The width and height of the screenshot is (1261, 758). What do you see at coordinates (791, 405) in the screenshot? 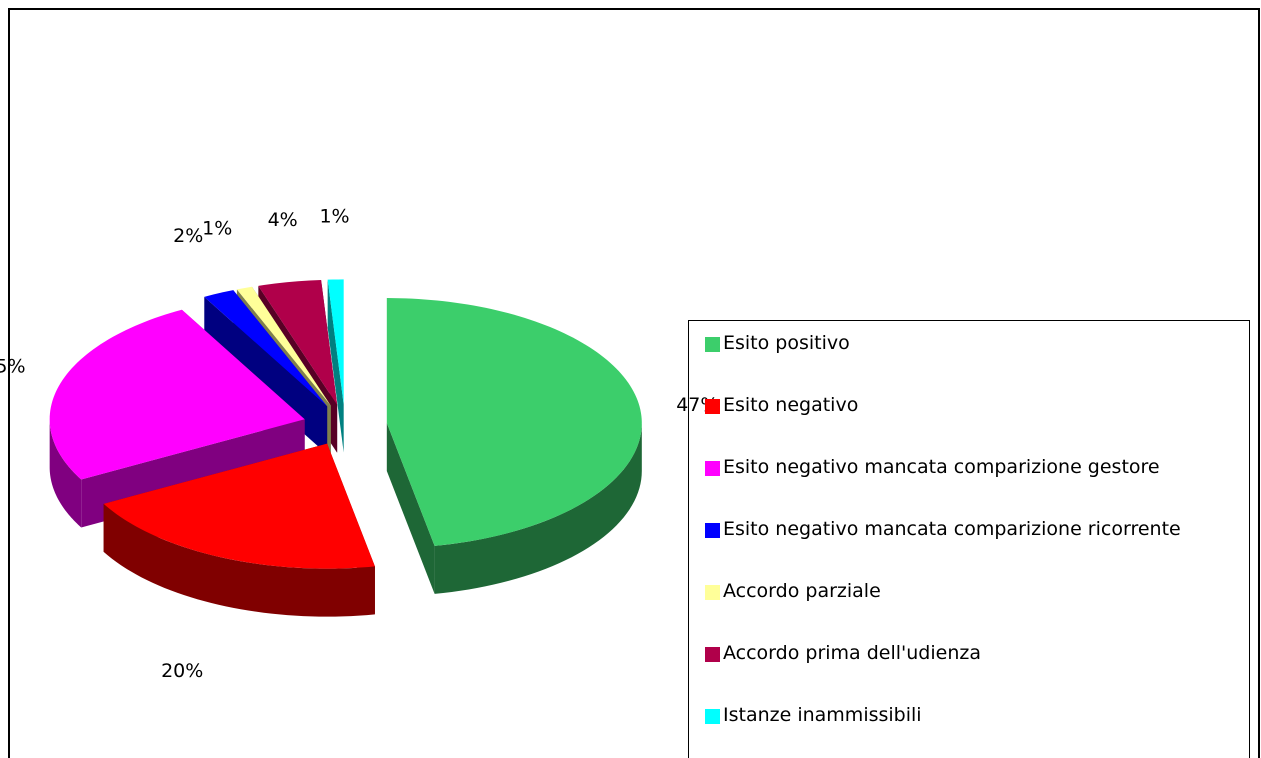
I see `legend-label: Esito negativo` at bounding box center [791, 405].